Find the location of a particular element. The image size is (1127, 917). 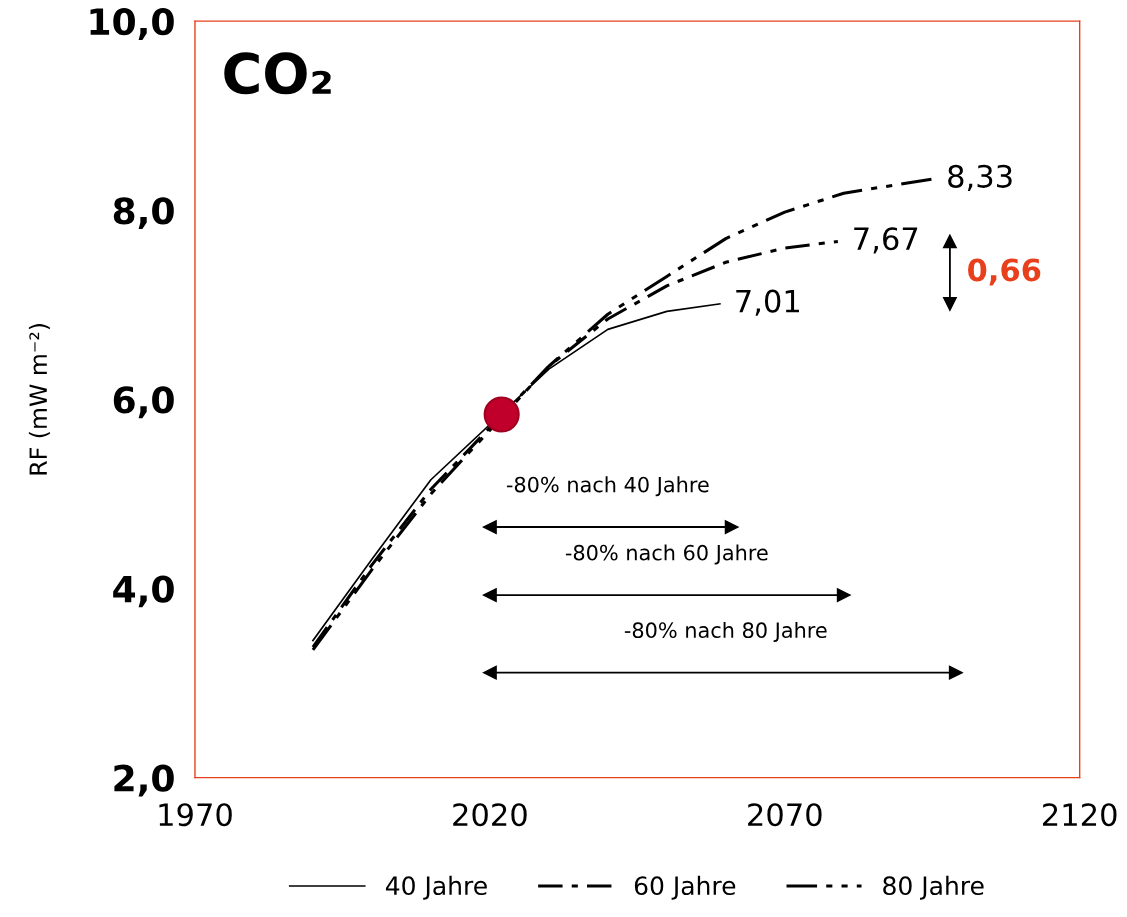

y-axis-title: RF (mW m⁻²) is located at coordinates (39, 399).